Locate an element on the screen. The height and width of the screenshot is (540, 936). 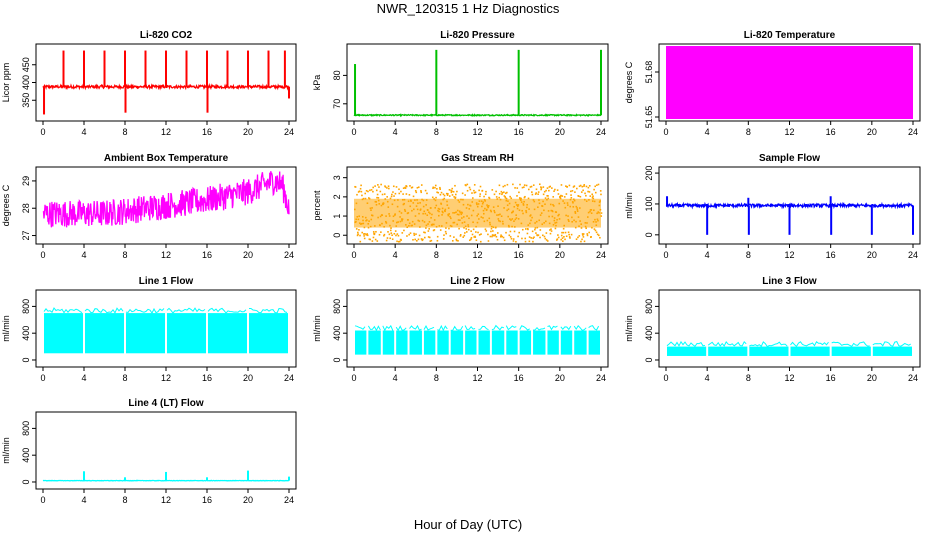
x-tick-label: 12 is located at coordinates (789, 378).